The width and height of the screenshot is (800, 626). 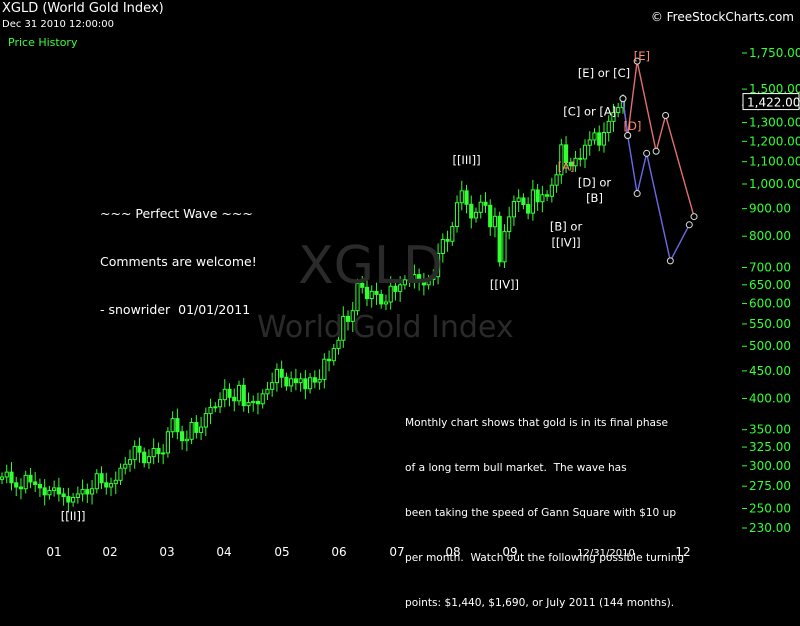 What do you see at coordinates (770, 267) in the screenshot?
I see `y-tick-label: 700.00` at bounding box center [770, 267].